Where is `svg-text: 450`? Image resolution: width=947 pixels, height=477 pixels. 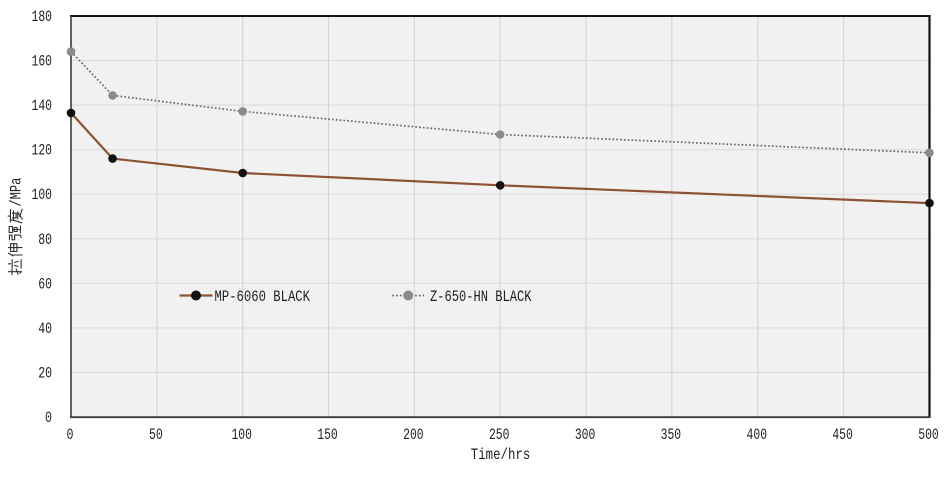
svg-text: 450 is located at coordinates (842, 435).